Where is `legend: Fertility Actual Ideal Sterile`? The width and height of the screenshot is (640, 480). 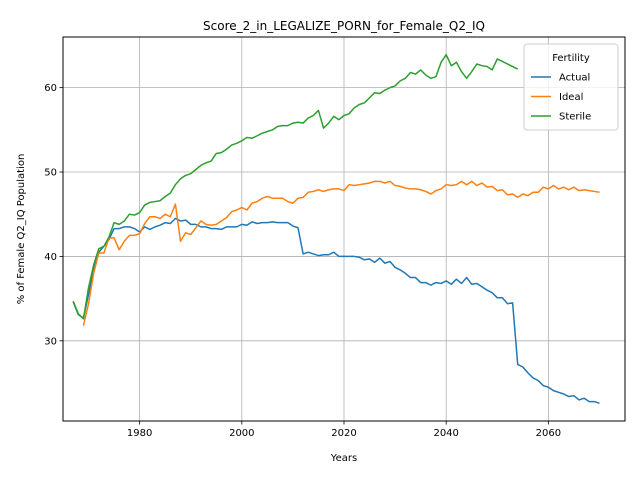 legend: Fertility Actual Ideal Sterile is located at coordinates (571, 87).